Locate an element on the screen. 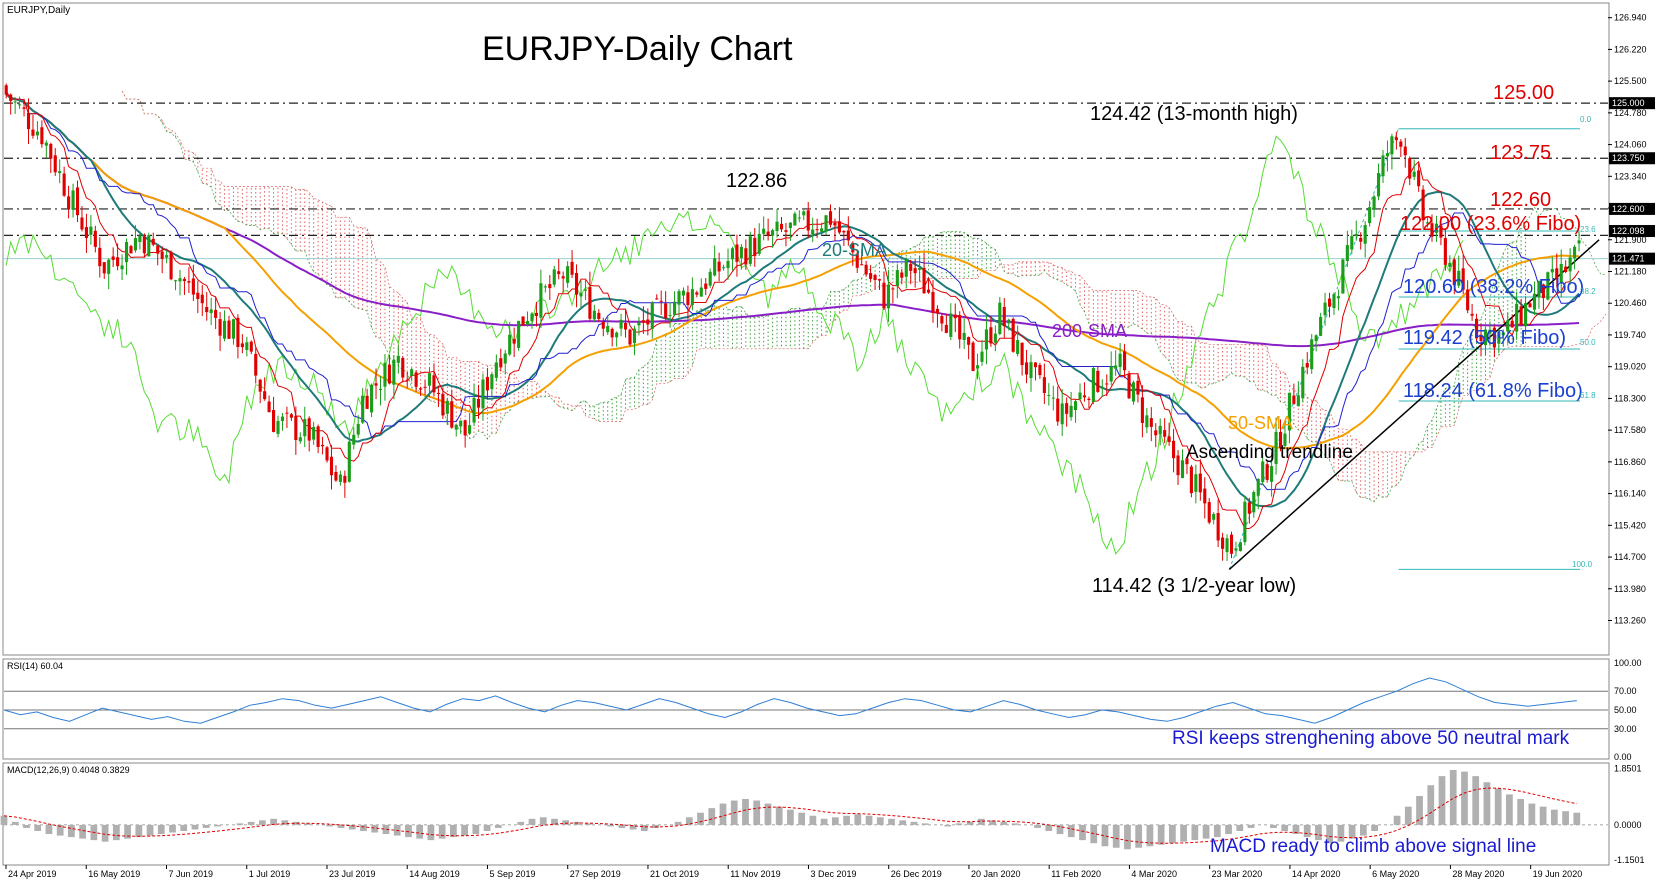  fibo-anchor-line is located at coordinates (1314, 349).